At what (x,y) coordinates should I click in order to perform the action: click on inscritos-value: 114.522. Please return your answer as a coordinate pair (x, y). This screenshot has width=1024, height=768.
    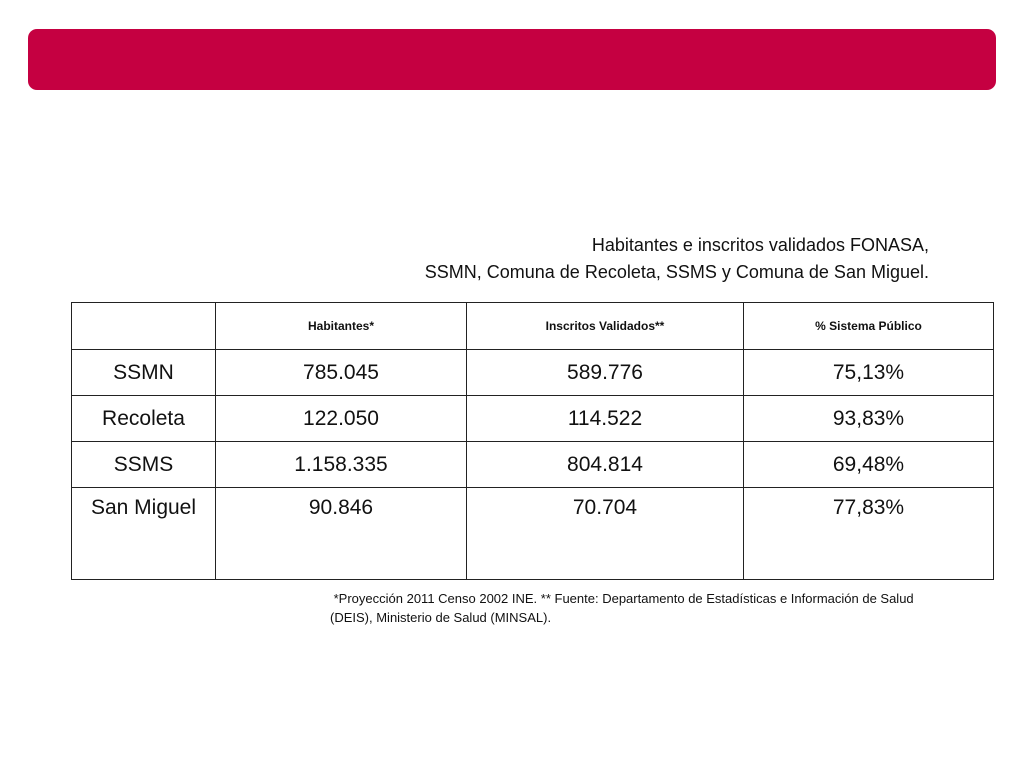
    Looking at the image, I should click on (605, 418).